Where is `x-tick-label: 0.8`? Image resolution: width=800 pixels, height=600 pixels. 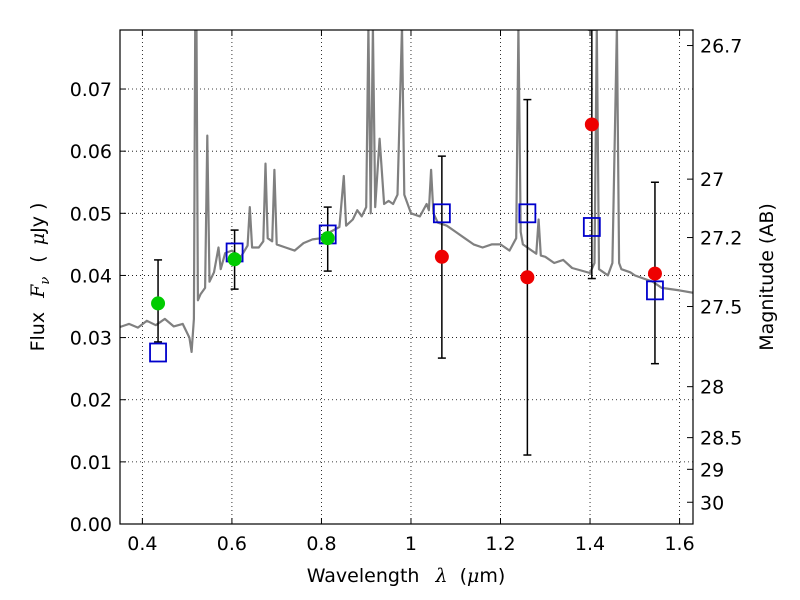
x-tick-label: 0.8 is located at coordinates (321, 544).